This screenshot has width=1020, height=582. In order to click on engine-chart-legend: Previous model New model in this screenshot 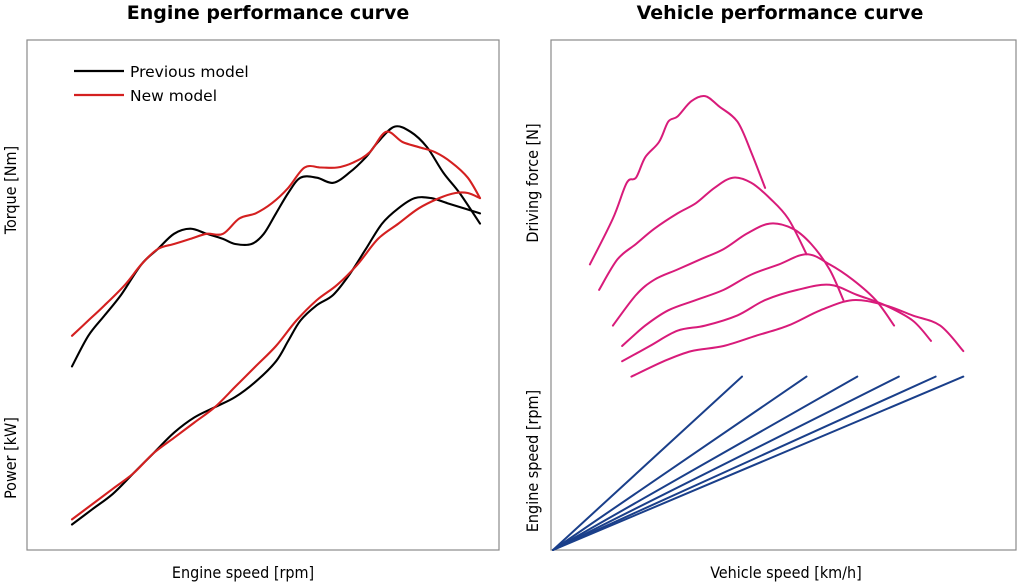, I will do `click(161, 84)`.